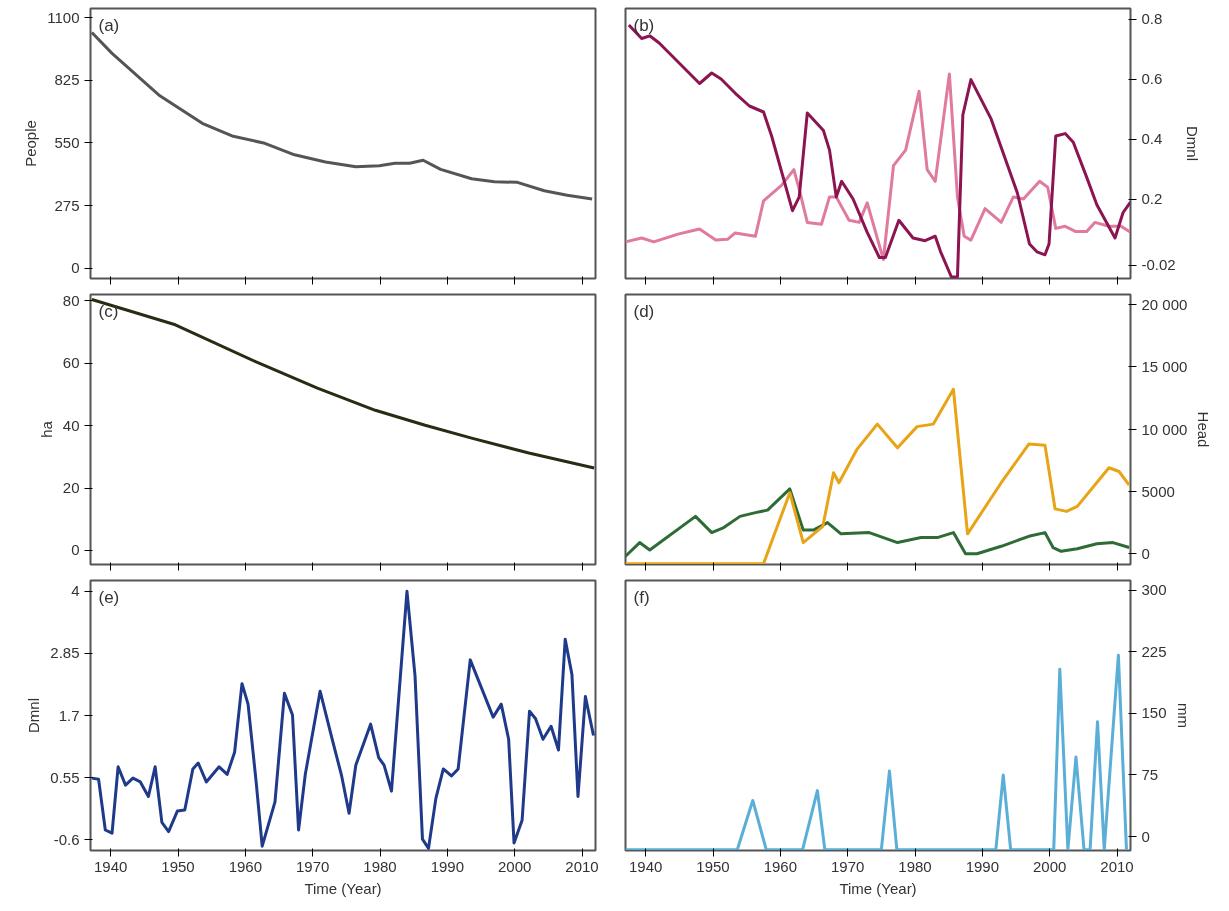 Image resolution: width=1229 pixels, height=911 pixels. What do you see at coordinates (46, 429) in the screenshot?
I see `y-axis-title: ha` at bounding box center [46, 429].